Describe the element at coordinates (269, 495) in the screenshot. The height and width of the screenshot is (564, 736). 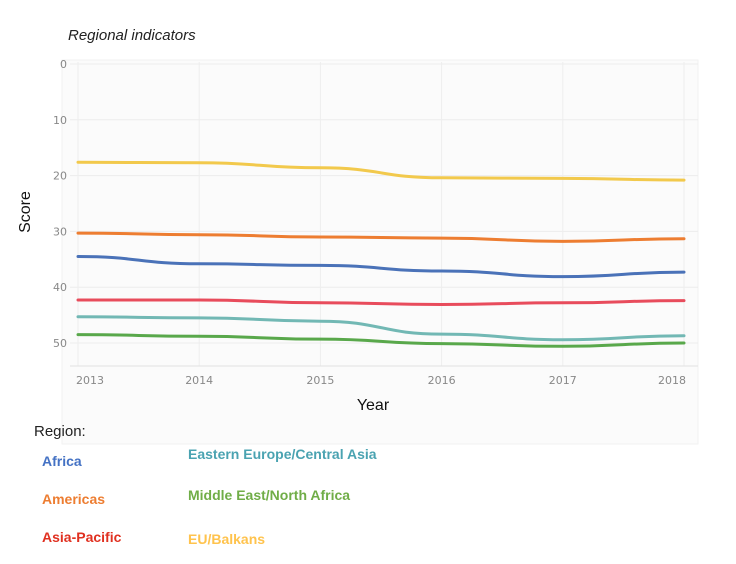
I see `legend-item-middle-east-north-africa: Middle East/North Africa` at that location.